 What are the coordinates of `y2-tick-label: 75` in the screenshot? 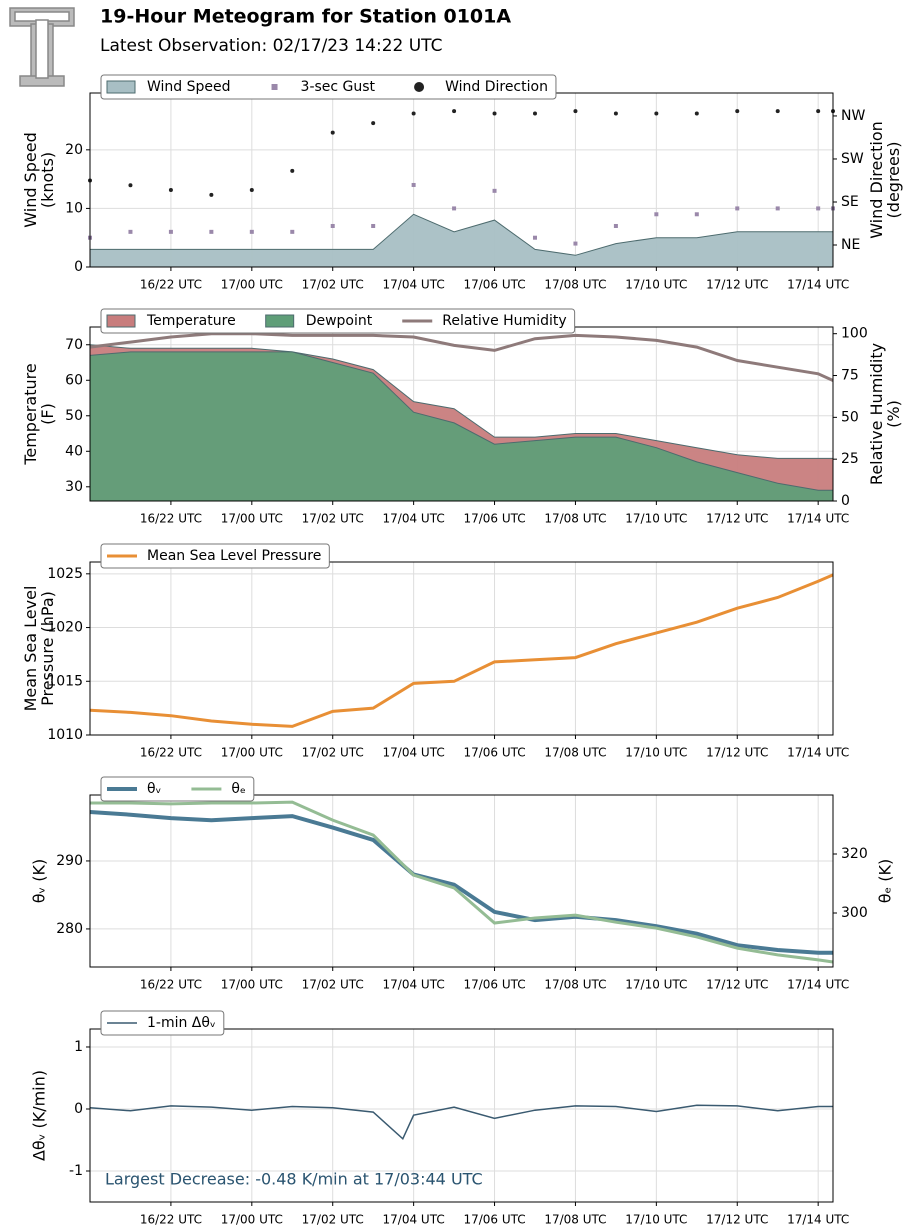 It's located at (850, 376).